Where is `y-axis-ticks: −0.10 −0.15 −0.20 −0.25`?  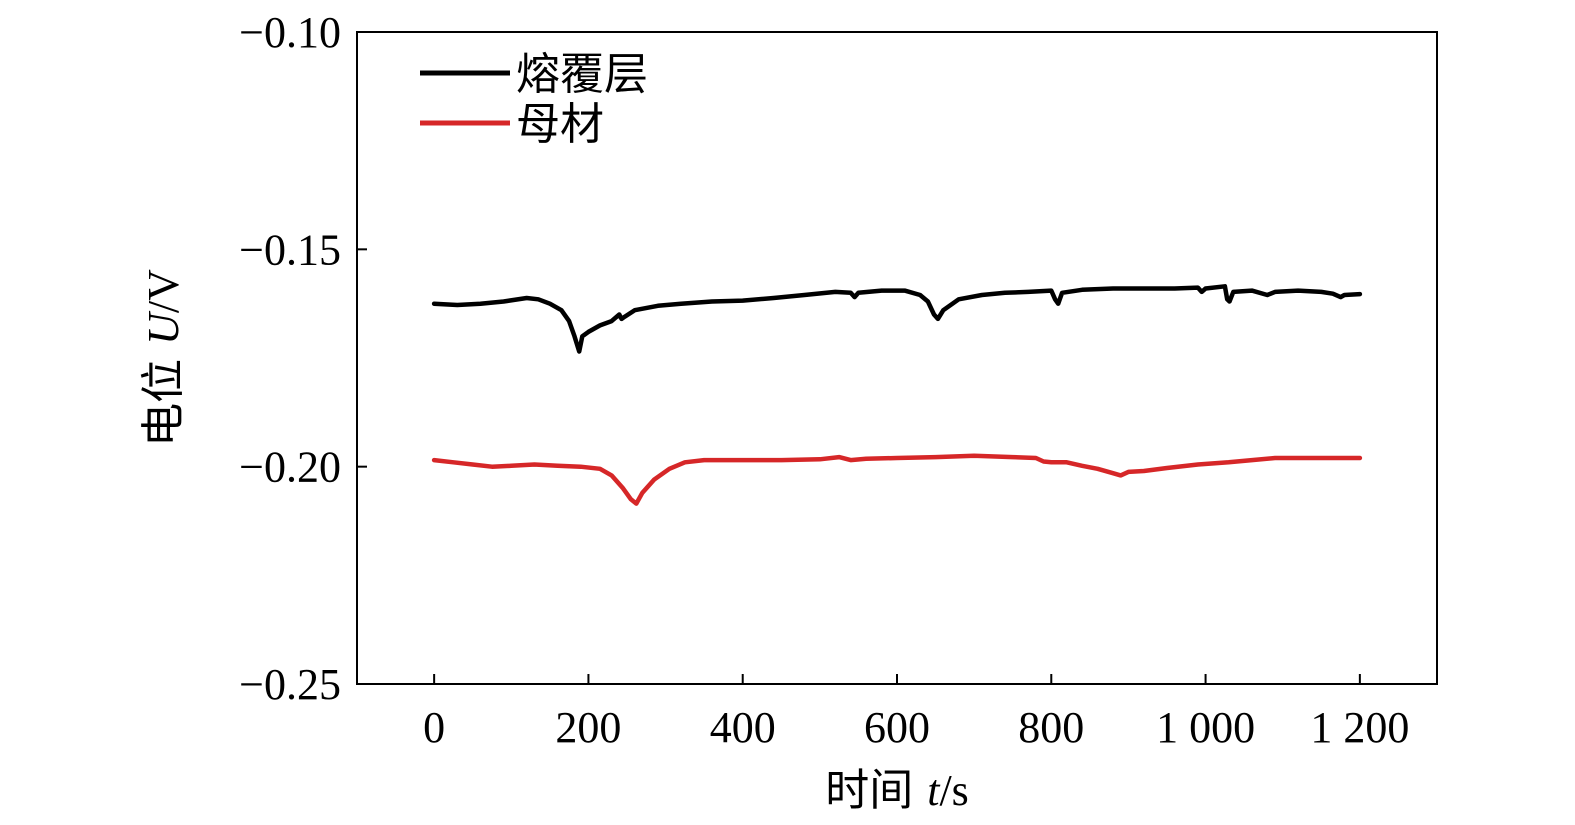 y-axis-ticks: −0.10 −0.15 −0.20 −0.25 is located at coordinates (303, 358).